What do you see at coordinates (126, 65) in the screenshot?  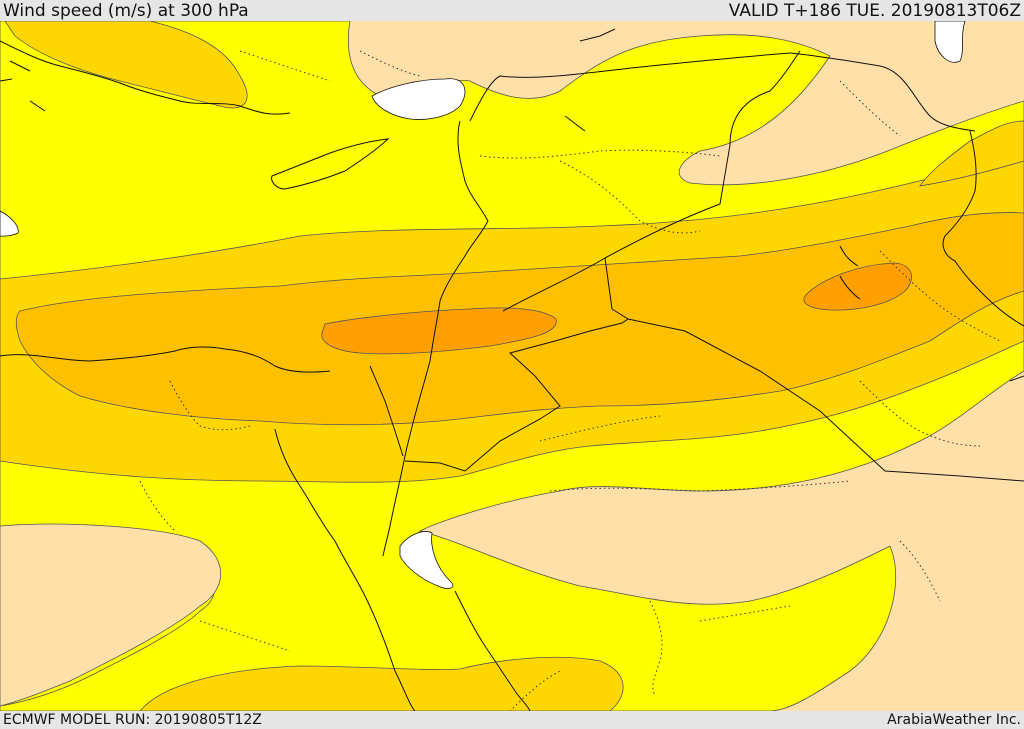 I see `contour-gold-nw` at bounding box center [126, 65].